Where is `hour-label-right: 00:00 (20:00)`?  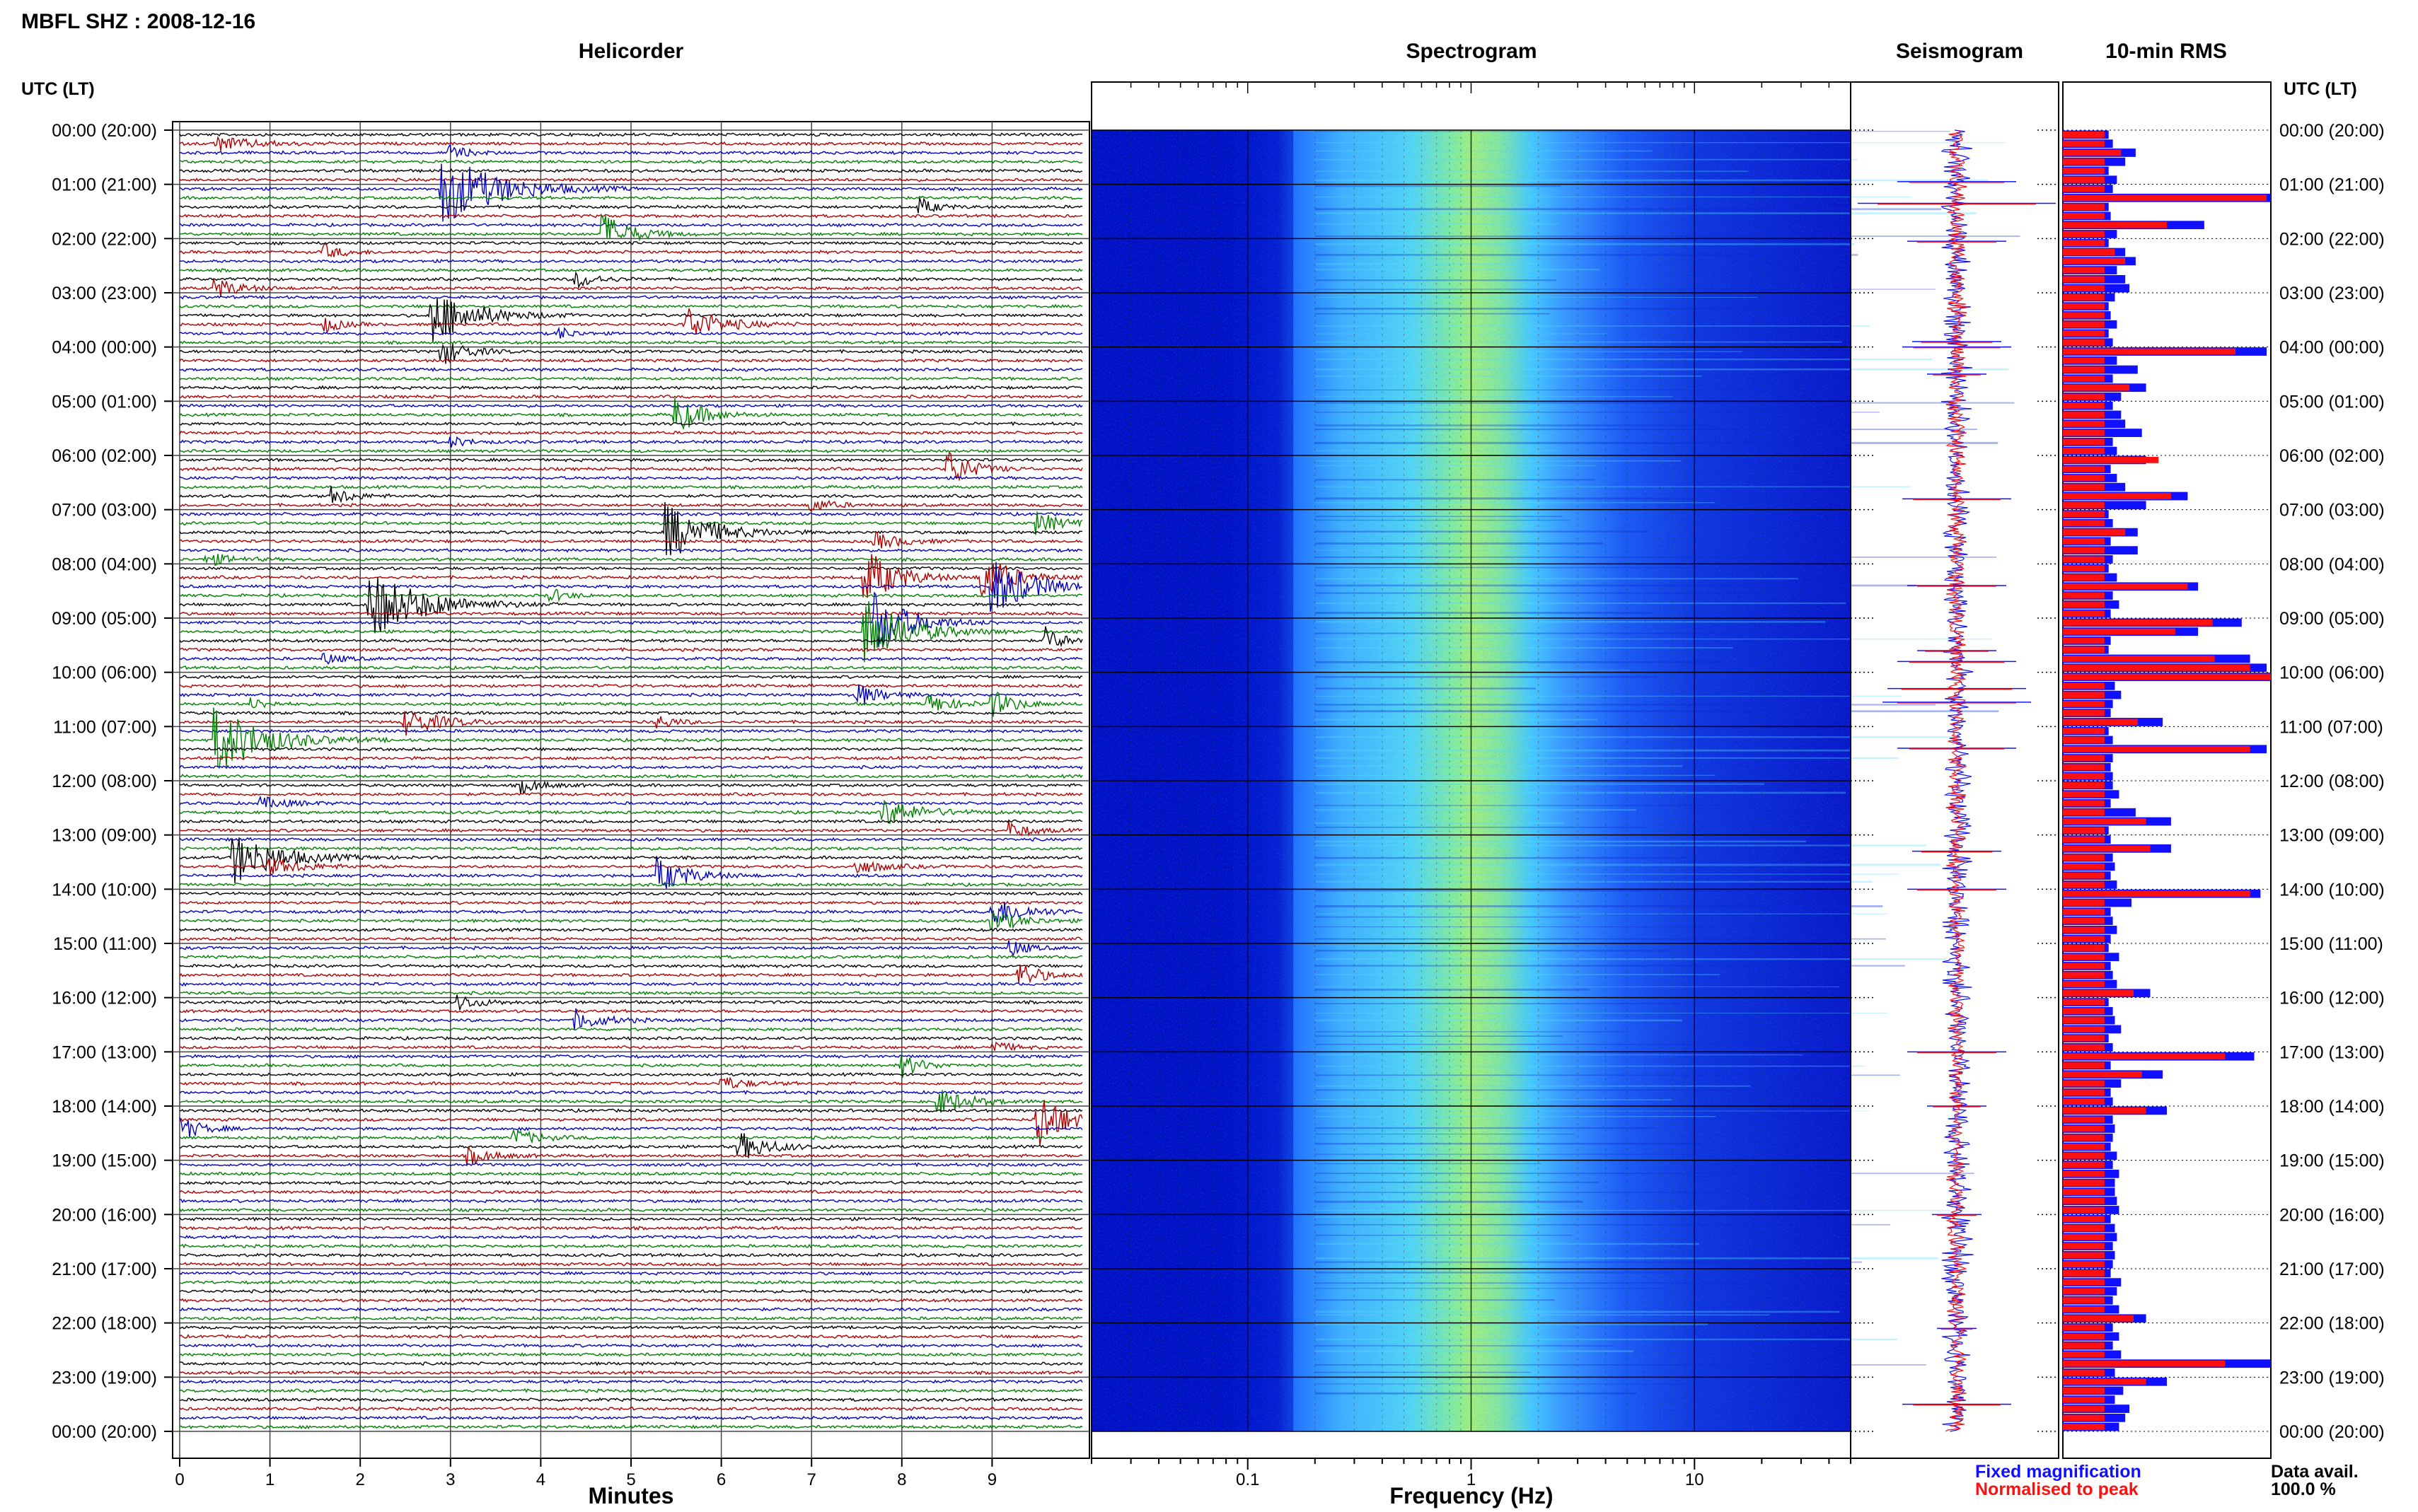 hour-label-right: 00:00 (20:00) is located at coordinates (2332, 131).